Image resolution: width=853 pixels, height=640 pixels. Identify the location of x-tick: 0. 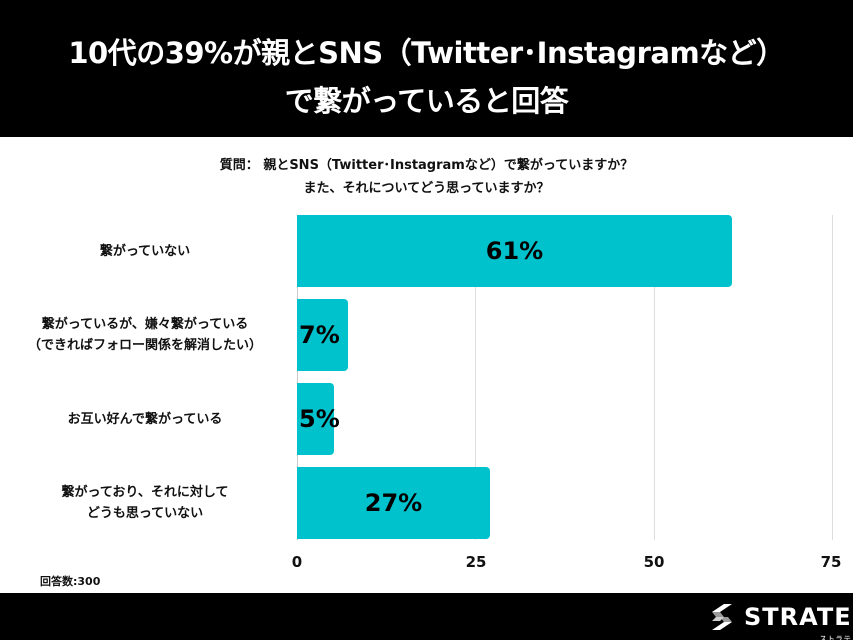
(297, 562).